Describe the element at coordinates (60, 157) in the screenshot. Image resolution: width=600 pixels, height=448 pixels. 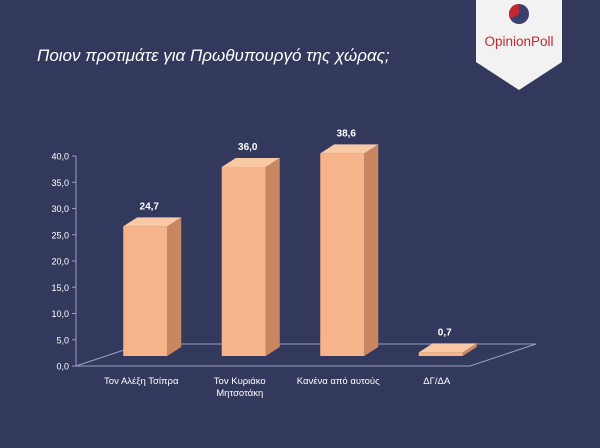
I see `y-tick-label: 40,0` at that location.